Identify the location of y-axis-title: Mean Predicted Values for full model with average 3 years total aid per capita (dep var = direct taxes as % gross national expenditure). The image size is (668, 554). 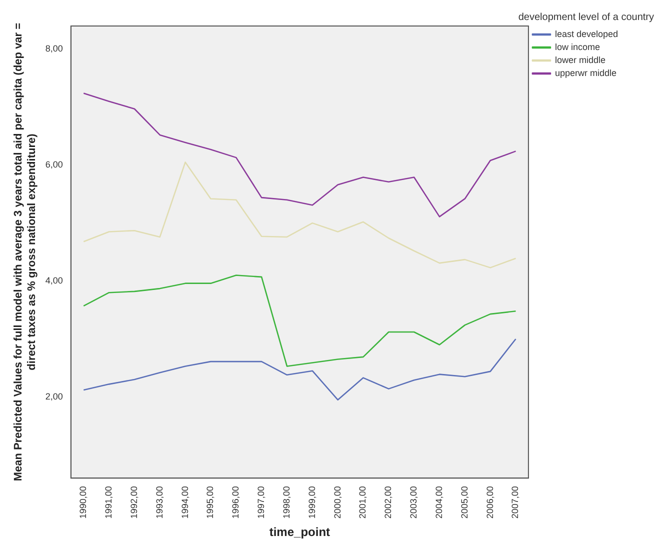
(25, 252).